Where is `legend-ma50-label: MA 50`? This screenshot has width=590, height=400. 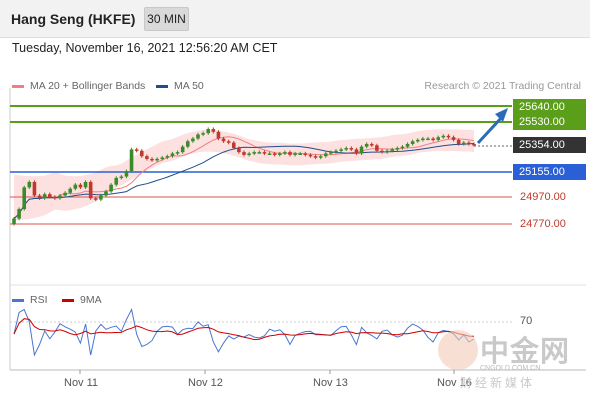 legend-ma50-label: MA 50 is located at coordinates (189, 86).